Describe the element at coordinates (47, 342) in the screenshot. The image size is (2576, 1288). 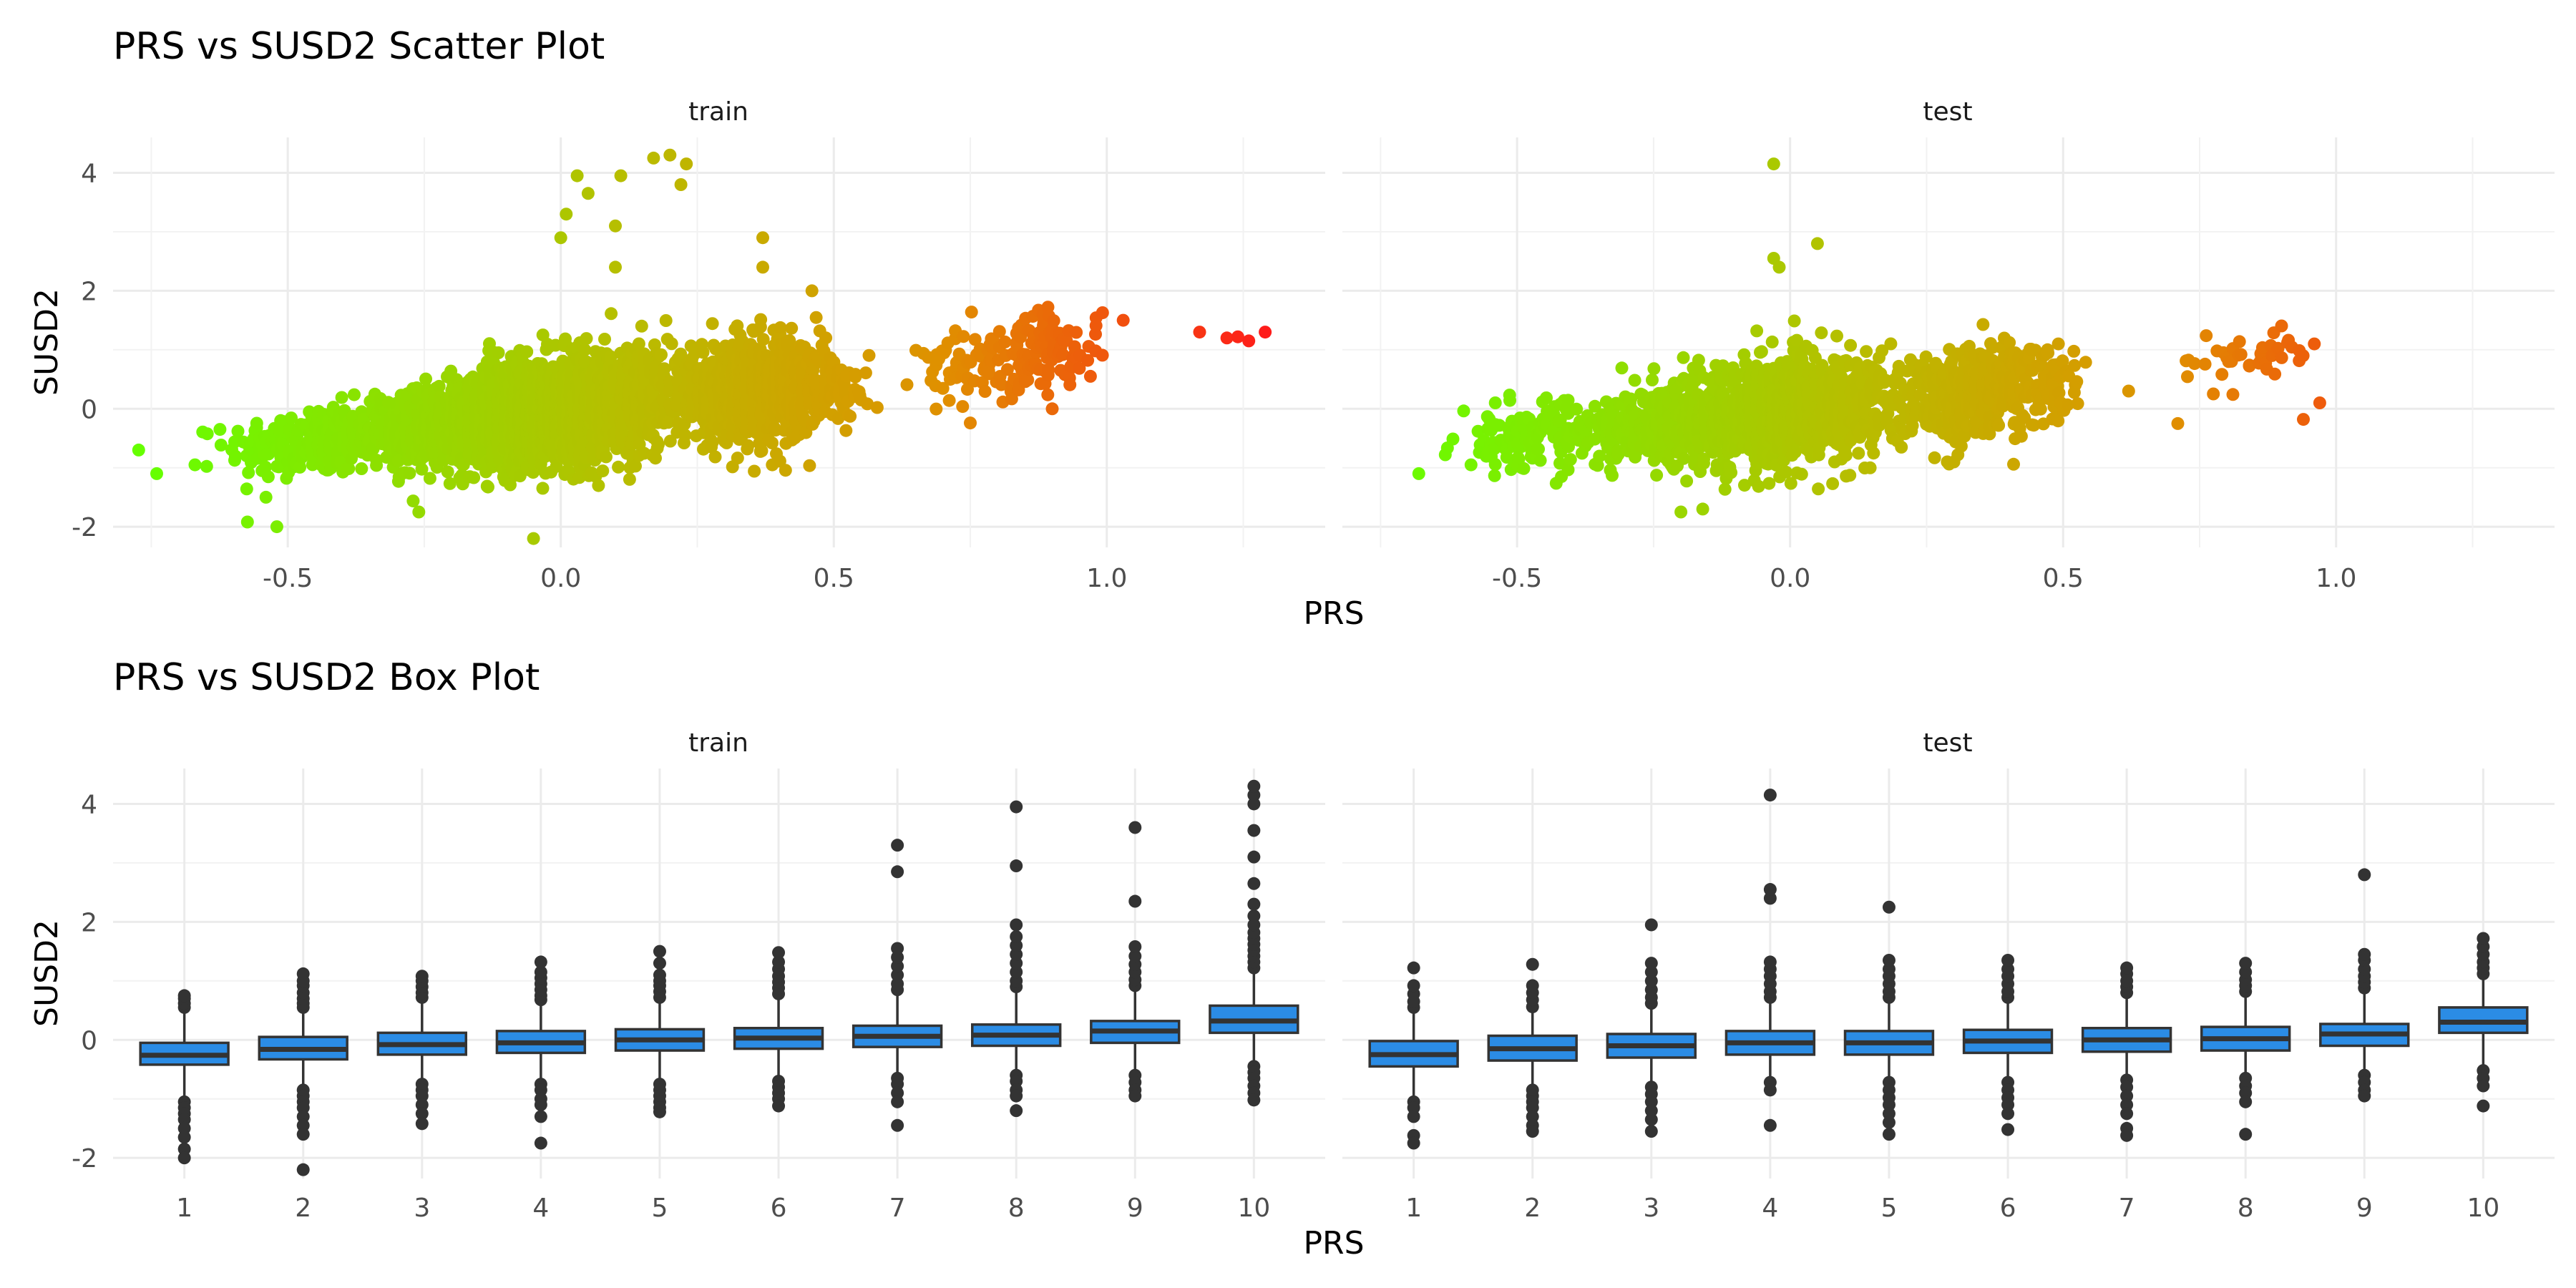
I see `scatter-y-axis-title: SUSD2` at that location.